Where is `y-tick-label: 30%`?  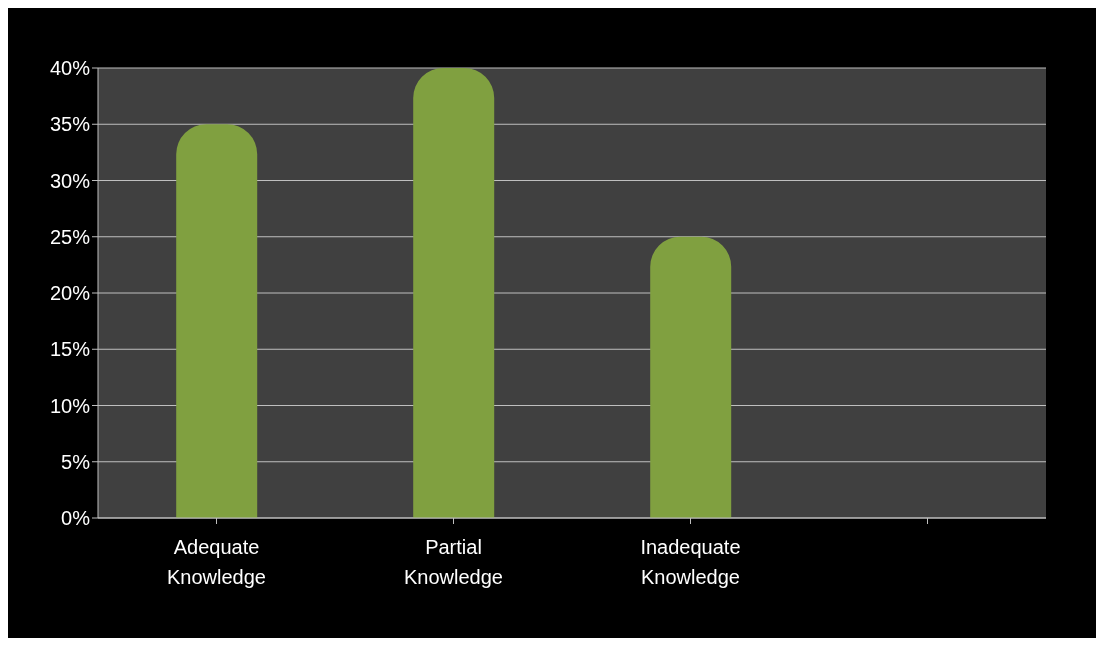
y-tick-label: 30% is located at coordinates (70, 180).